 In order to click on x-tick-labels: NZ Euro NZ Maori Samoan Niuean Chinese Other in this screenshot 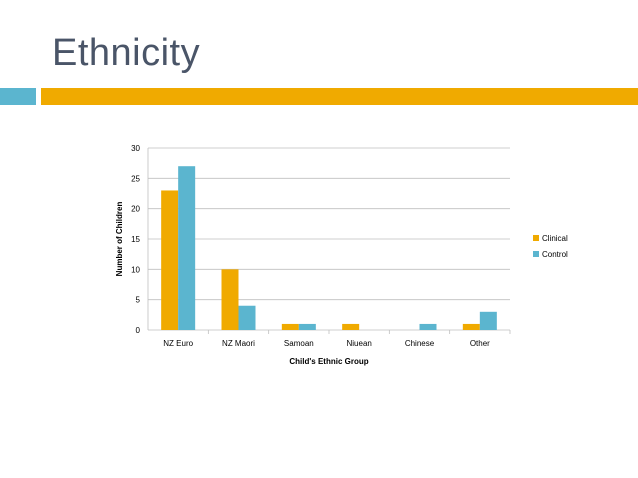, I will do `click(326, 343)`.